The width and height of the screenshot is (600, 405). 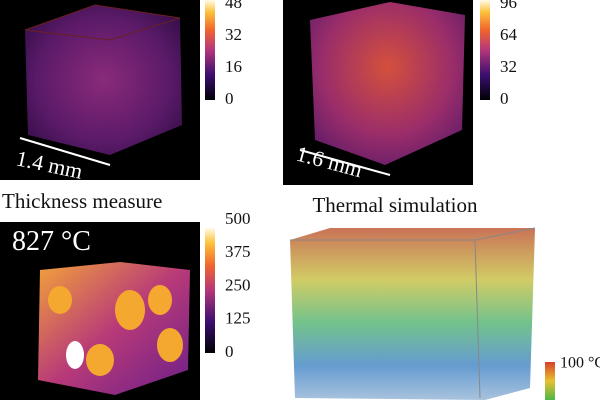 What do you see at coordinates (238, 284) in the screenshot?
I see `colorbar-tick-label: 250` at bounding box center [238, 284].